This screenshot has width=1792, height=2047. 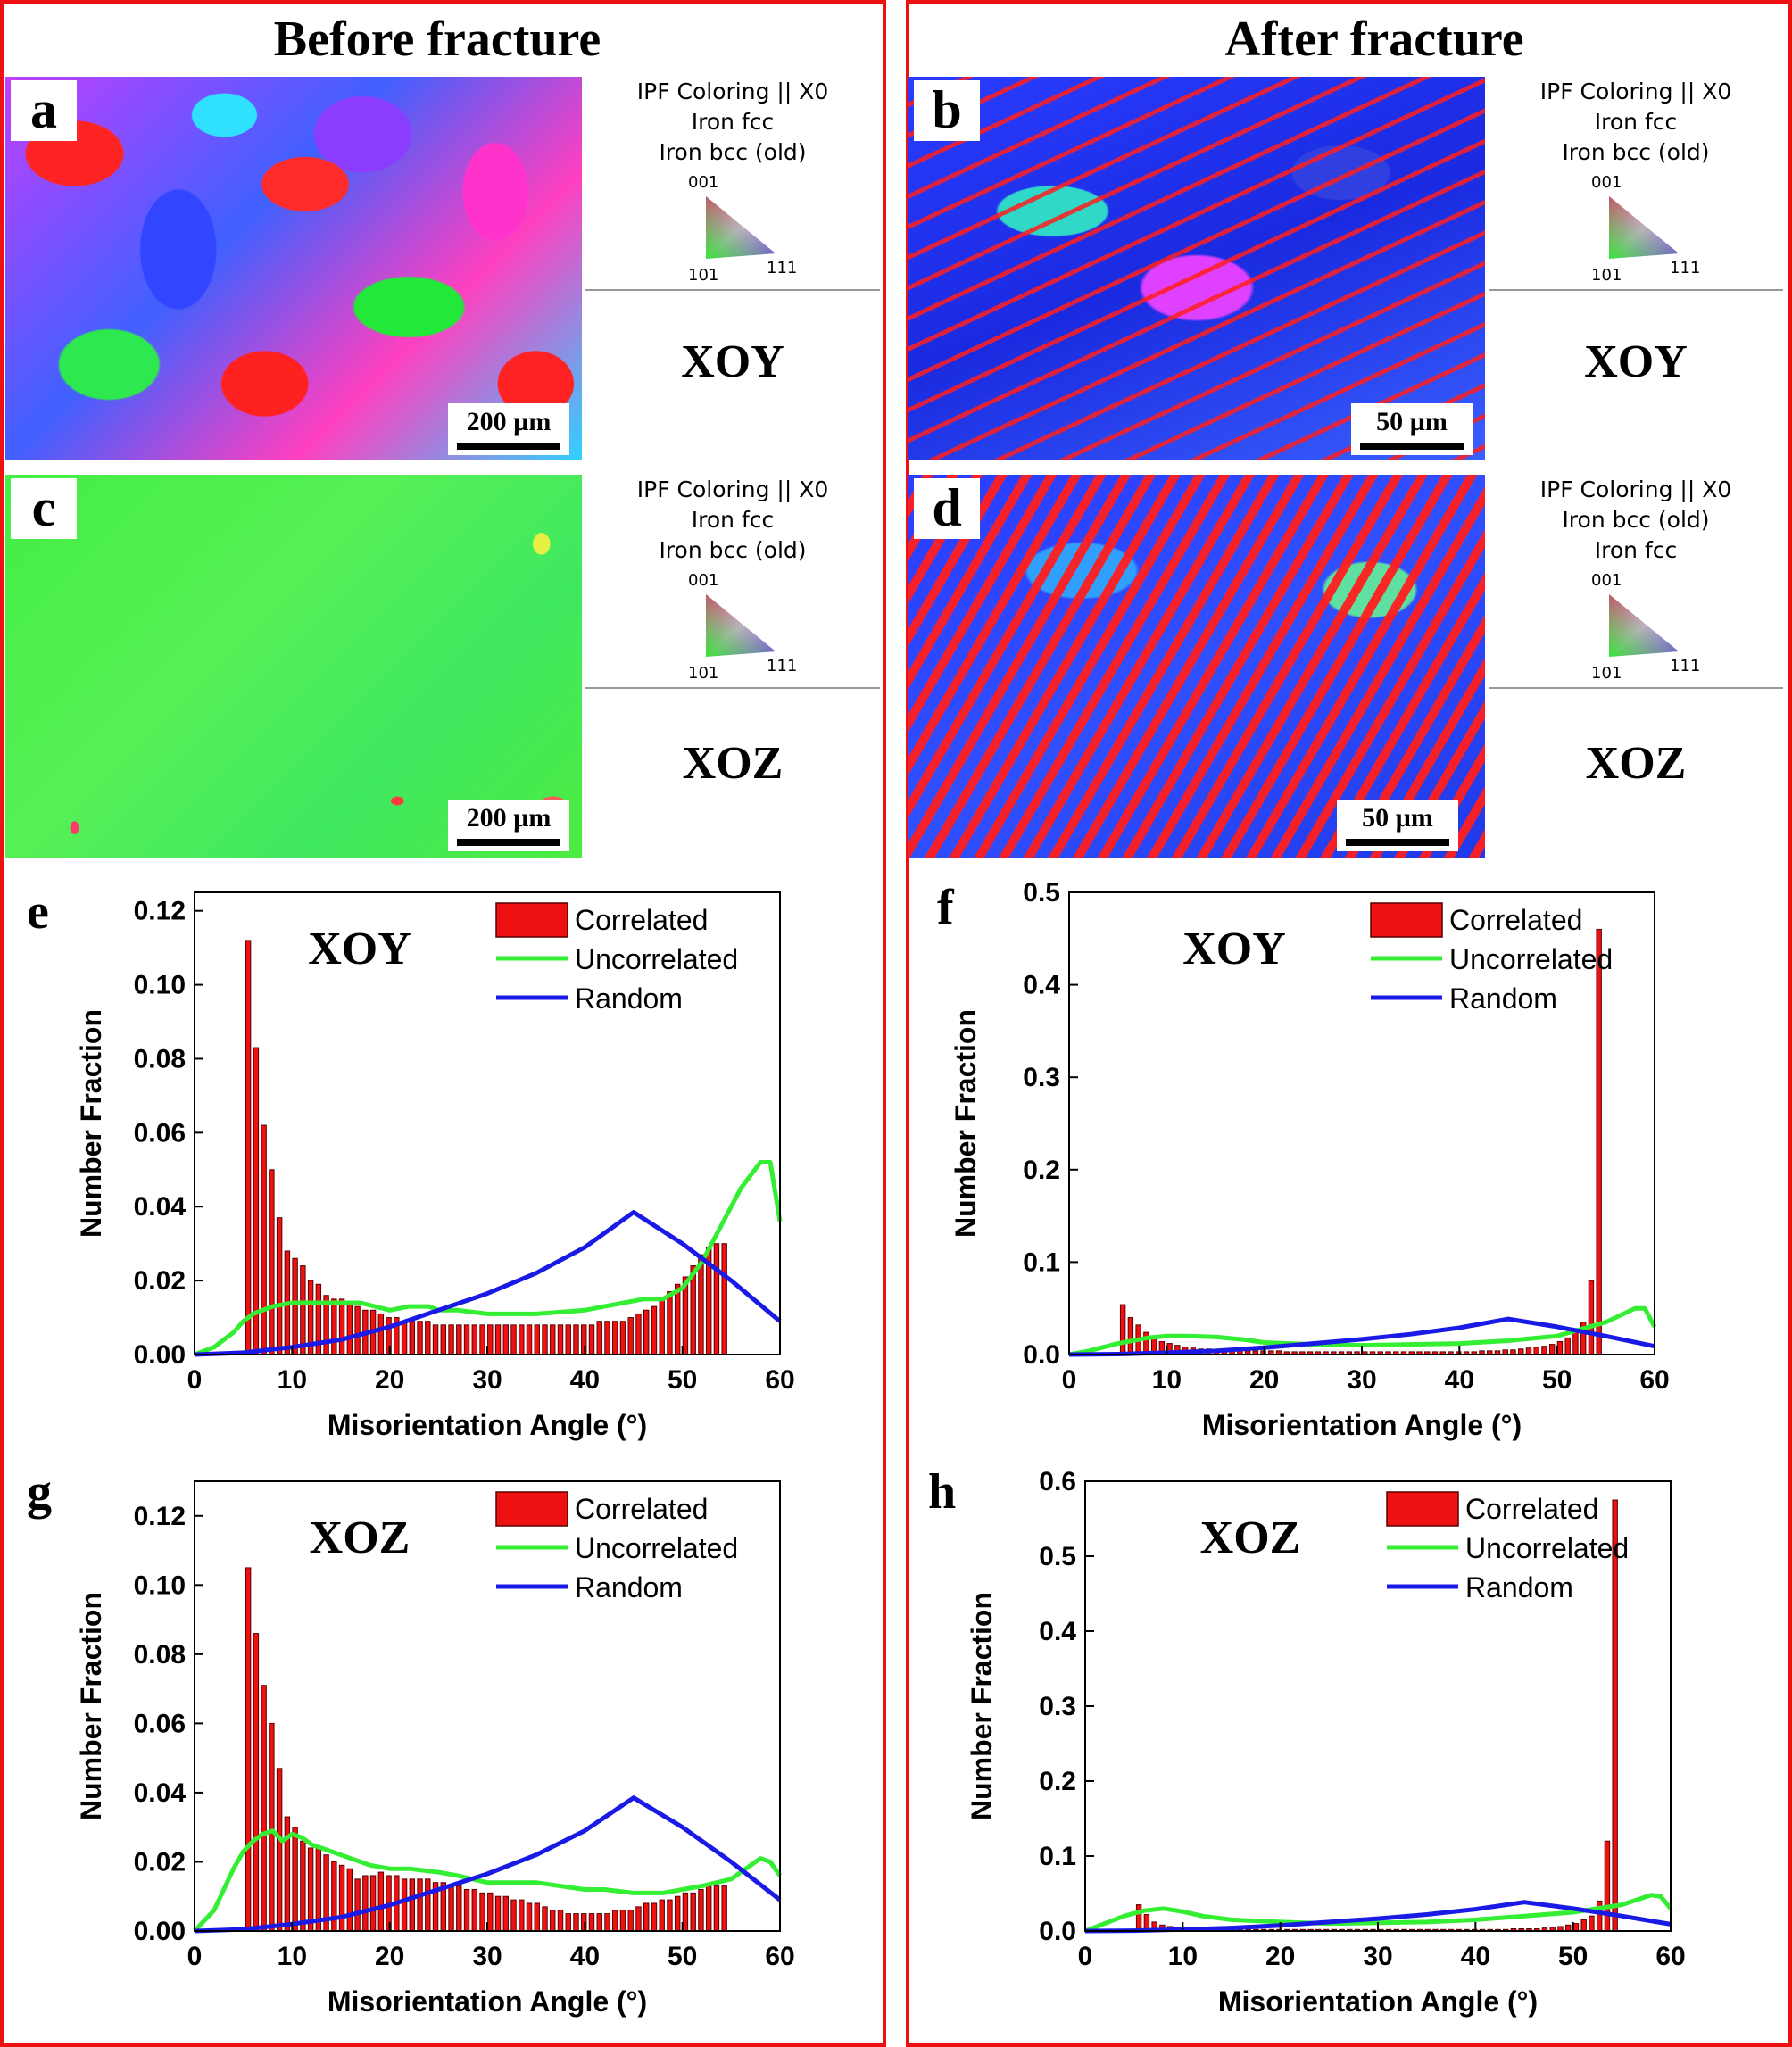 What do you see at coordinates (1041, 985) in the screenshot?
I see `y-tick-label: 0.4` at bounding box center [1041, 985].